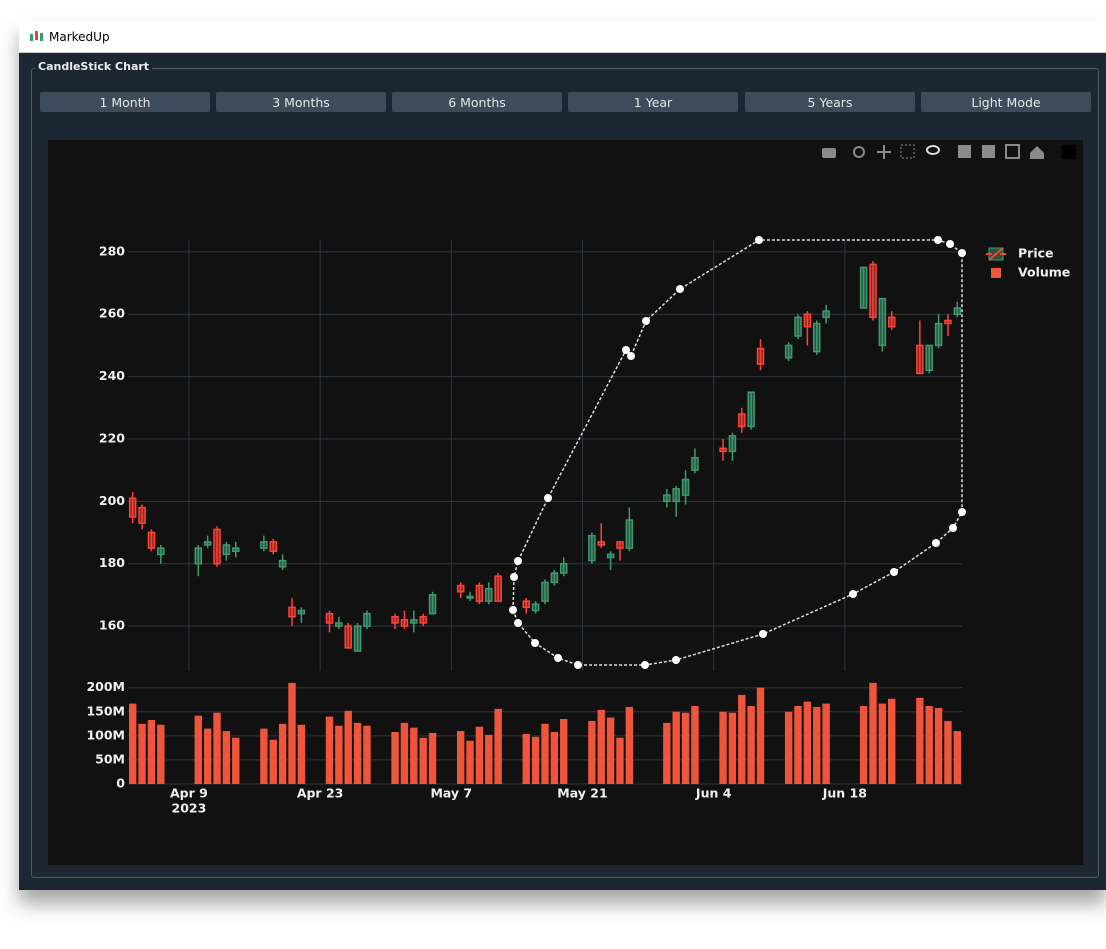  Describe the element at coordinates (1044, 272) in the screenshot. I see `legend-label: Volume` at that location.